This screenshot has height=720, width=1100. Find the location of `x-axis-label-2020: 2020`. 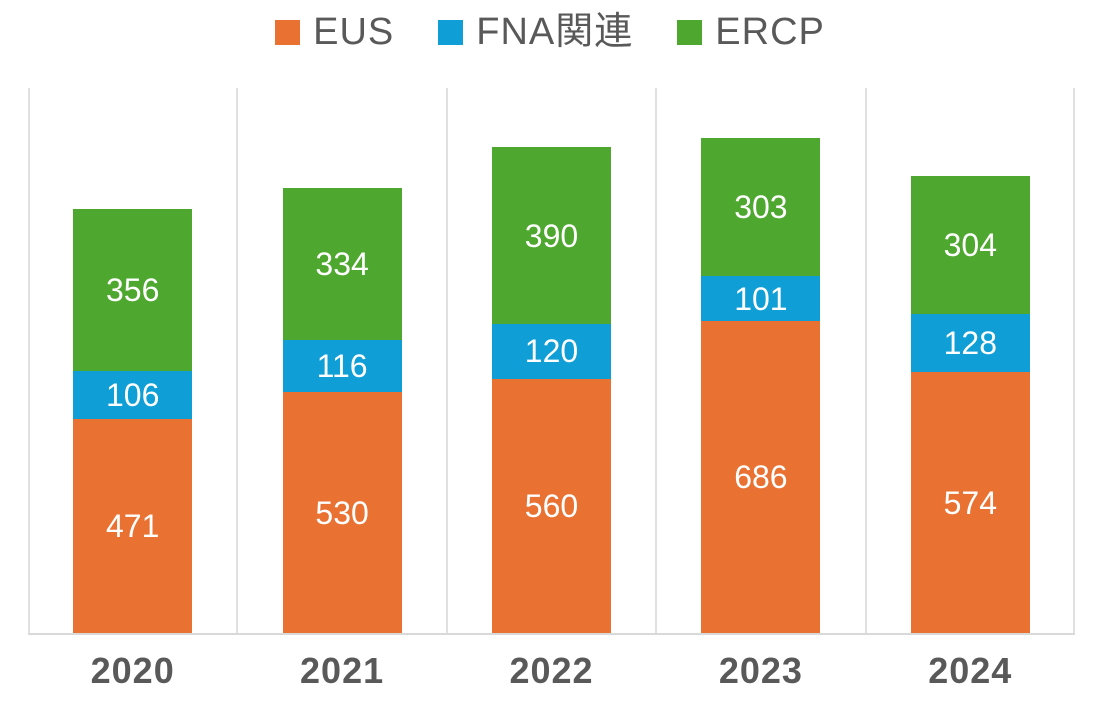

x-axis-label-2020: 2020 is located at coordinates (132, 670).